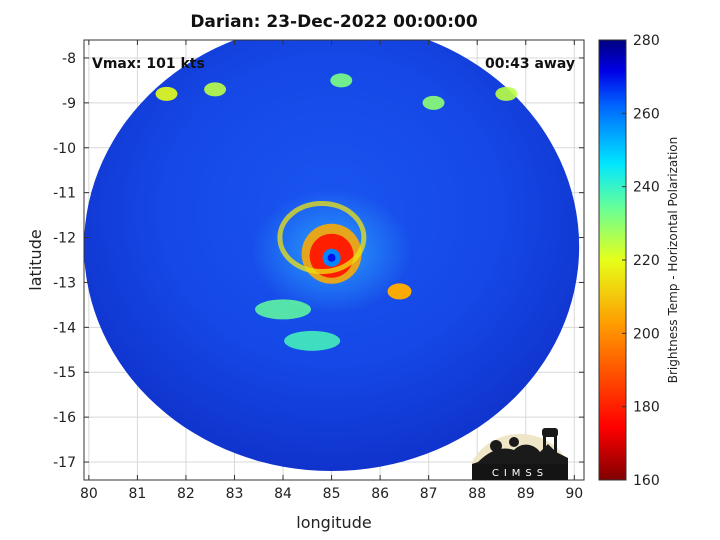 The height and width of the screenshot is (540, 720). I want to click on y-tick-label: -10, so click(64, 149).